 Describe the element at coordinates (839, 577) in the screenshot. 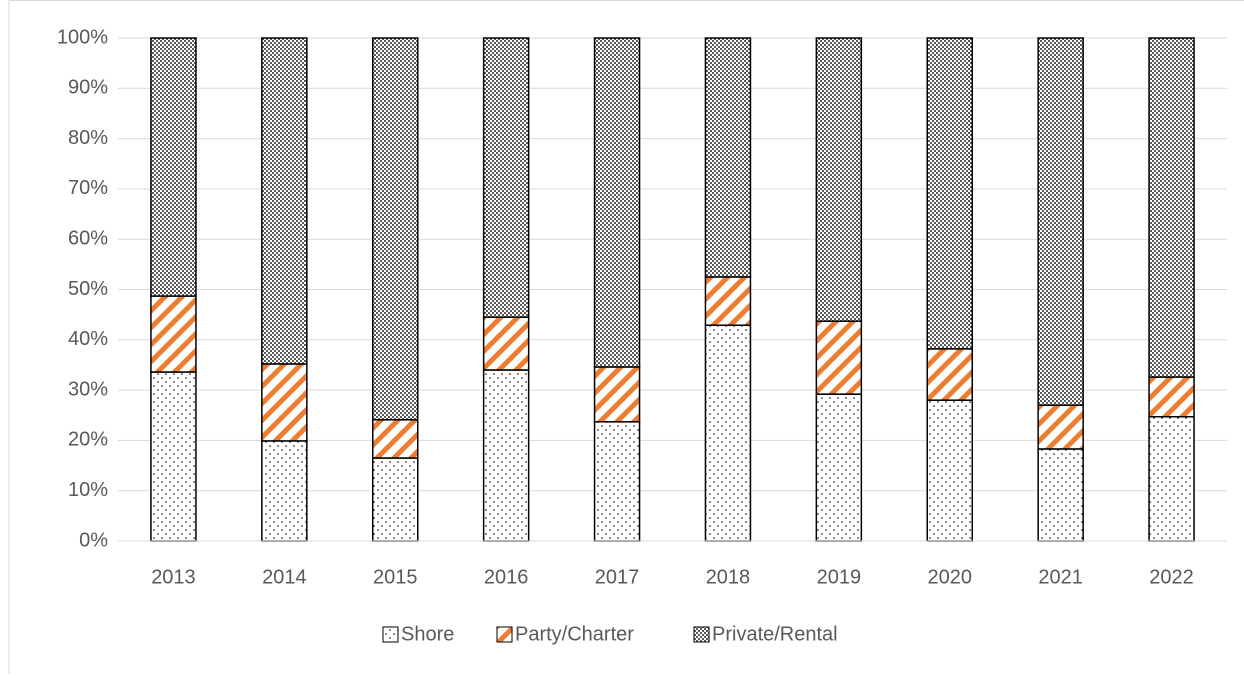

I see `x-tick-label: 2019` at that location.